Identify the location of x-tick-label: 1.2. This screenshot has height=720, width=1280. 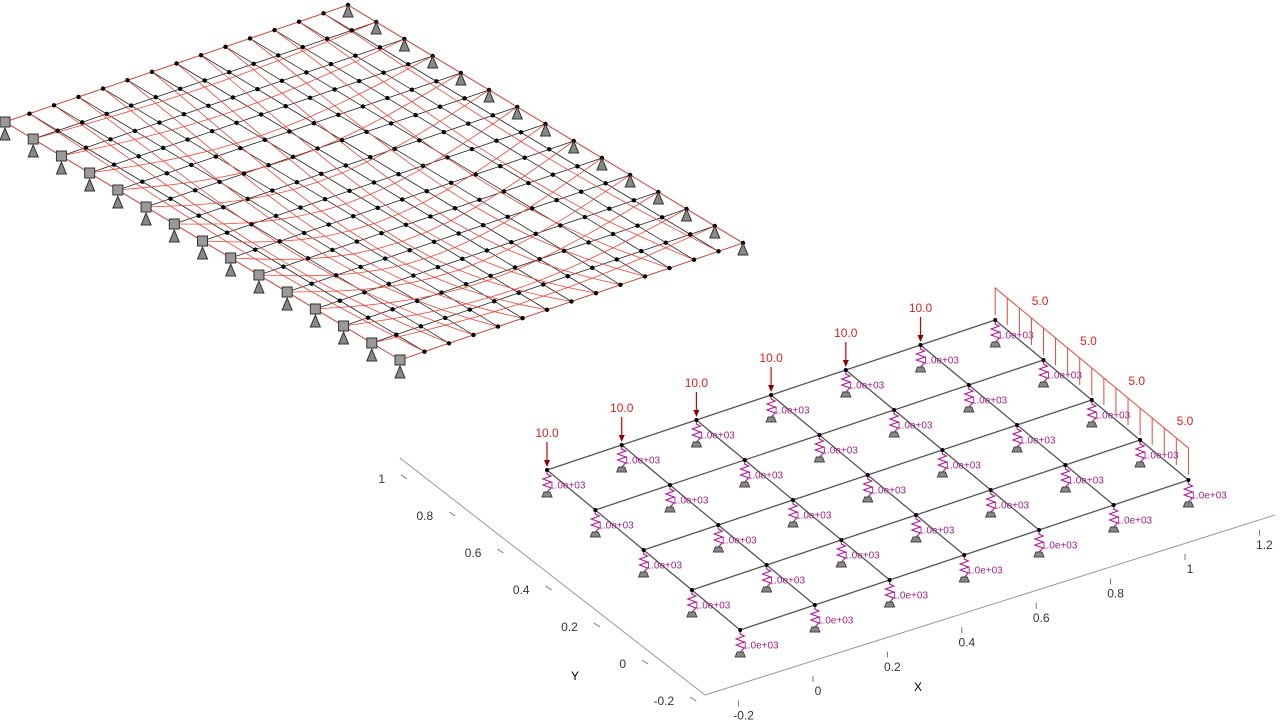
(1264, 545).